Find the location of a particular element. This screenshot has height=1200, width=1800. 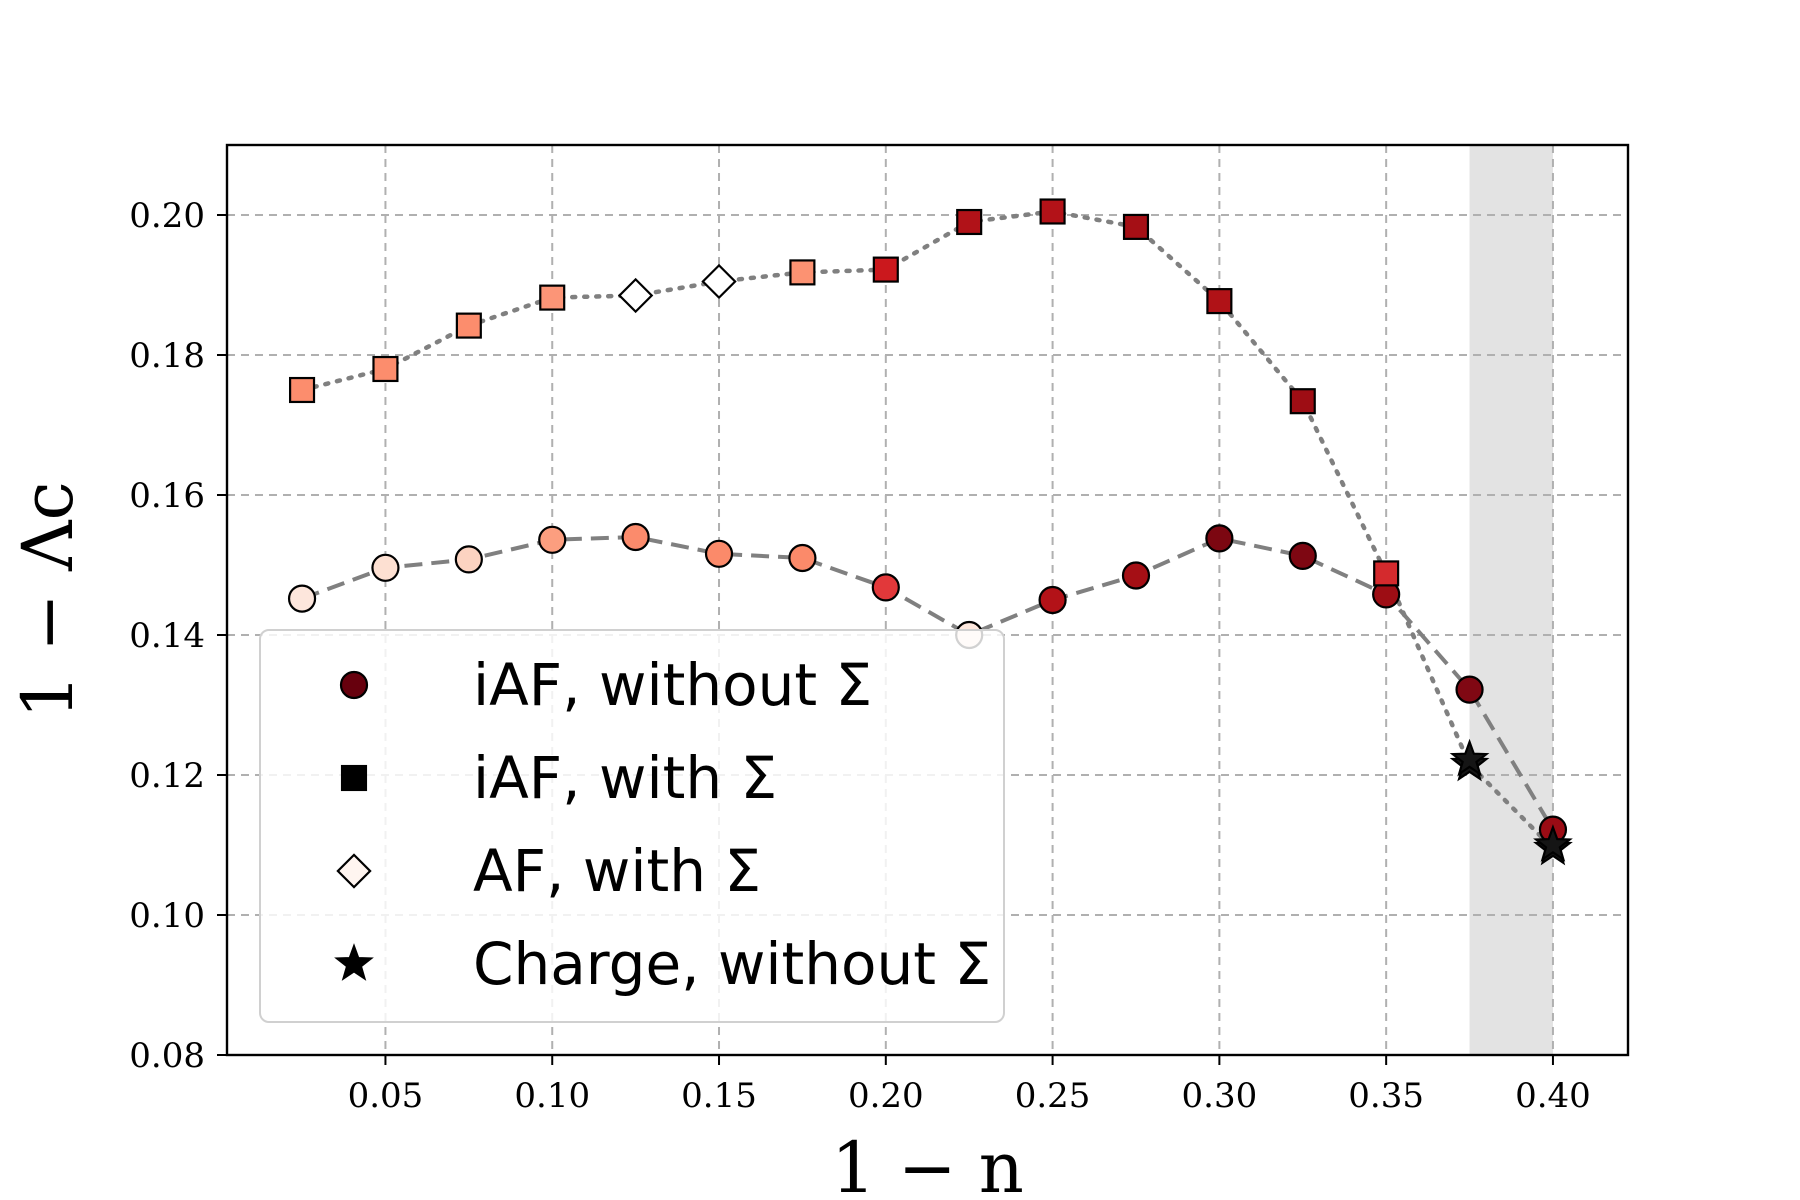

legend-label: iAF, without Σ is located at coordinates (672, 685).